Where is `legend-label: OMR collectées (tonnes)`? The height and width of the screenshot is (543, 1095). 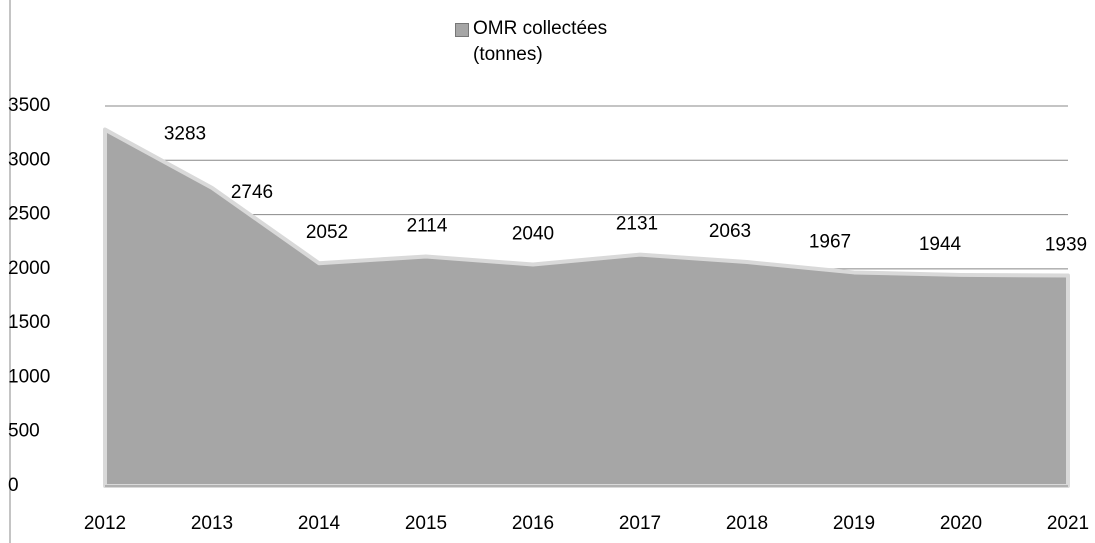 legend-label: OMR collectées (tonnes) is located at coordinates (540, 41).